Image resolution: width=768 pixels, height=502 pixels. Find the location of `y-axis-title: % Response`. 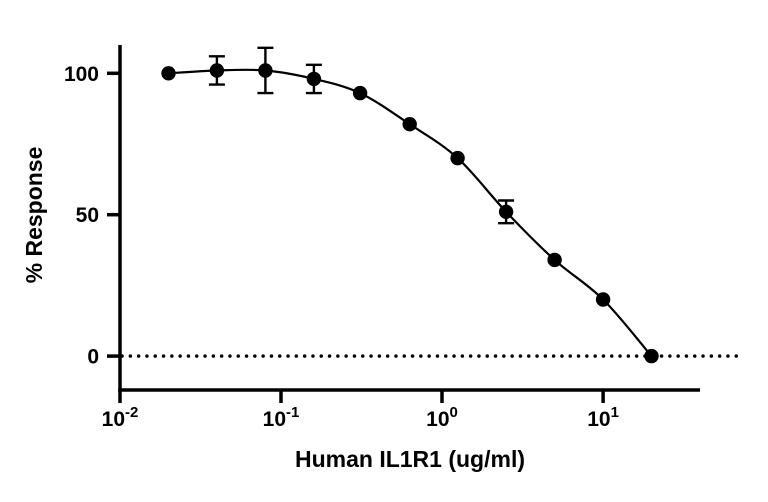

y-axis-title: % Response is located at coordinates (34, 215).